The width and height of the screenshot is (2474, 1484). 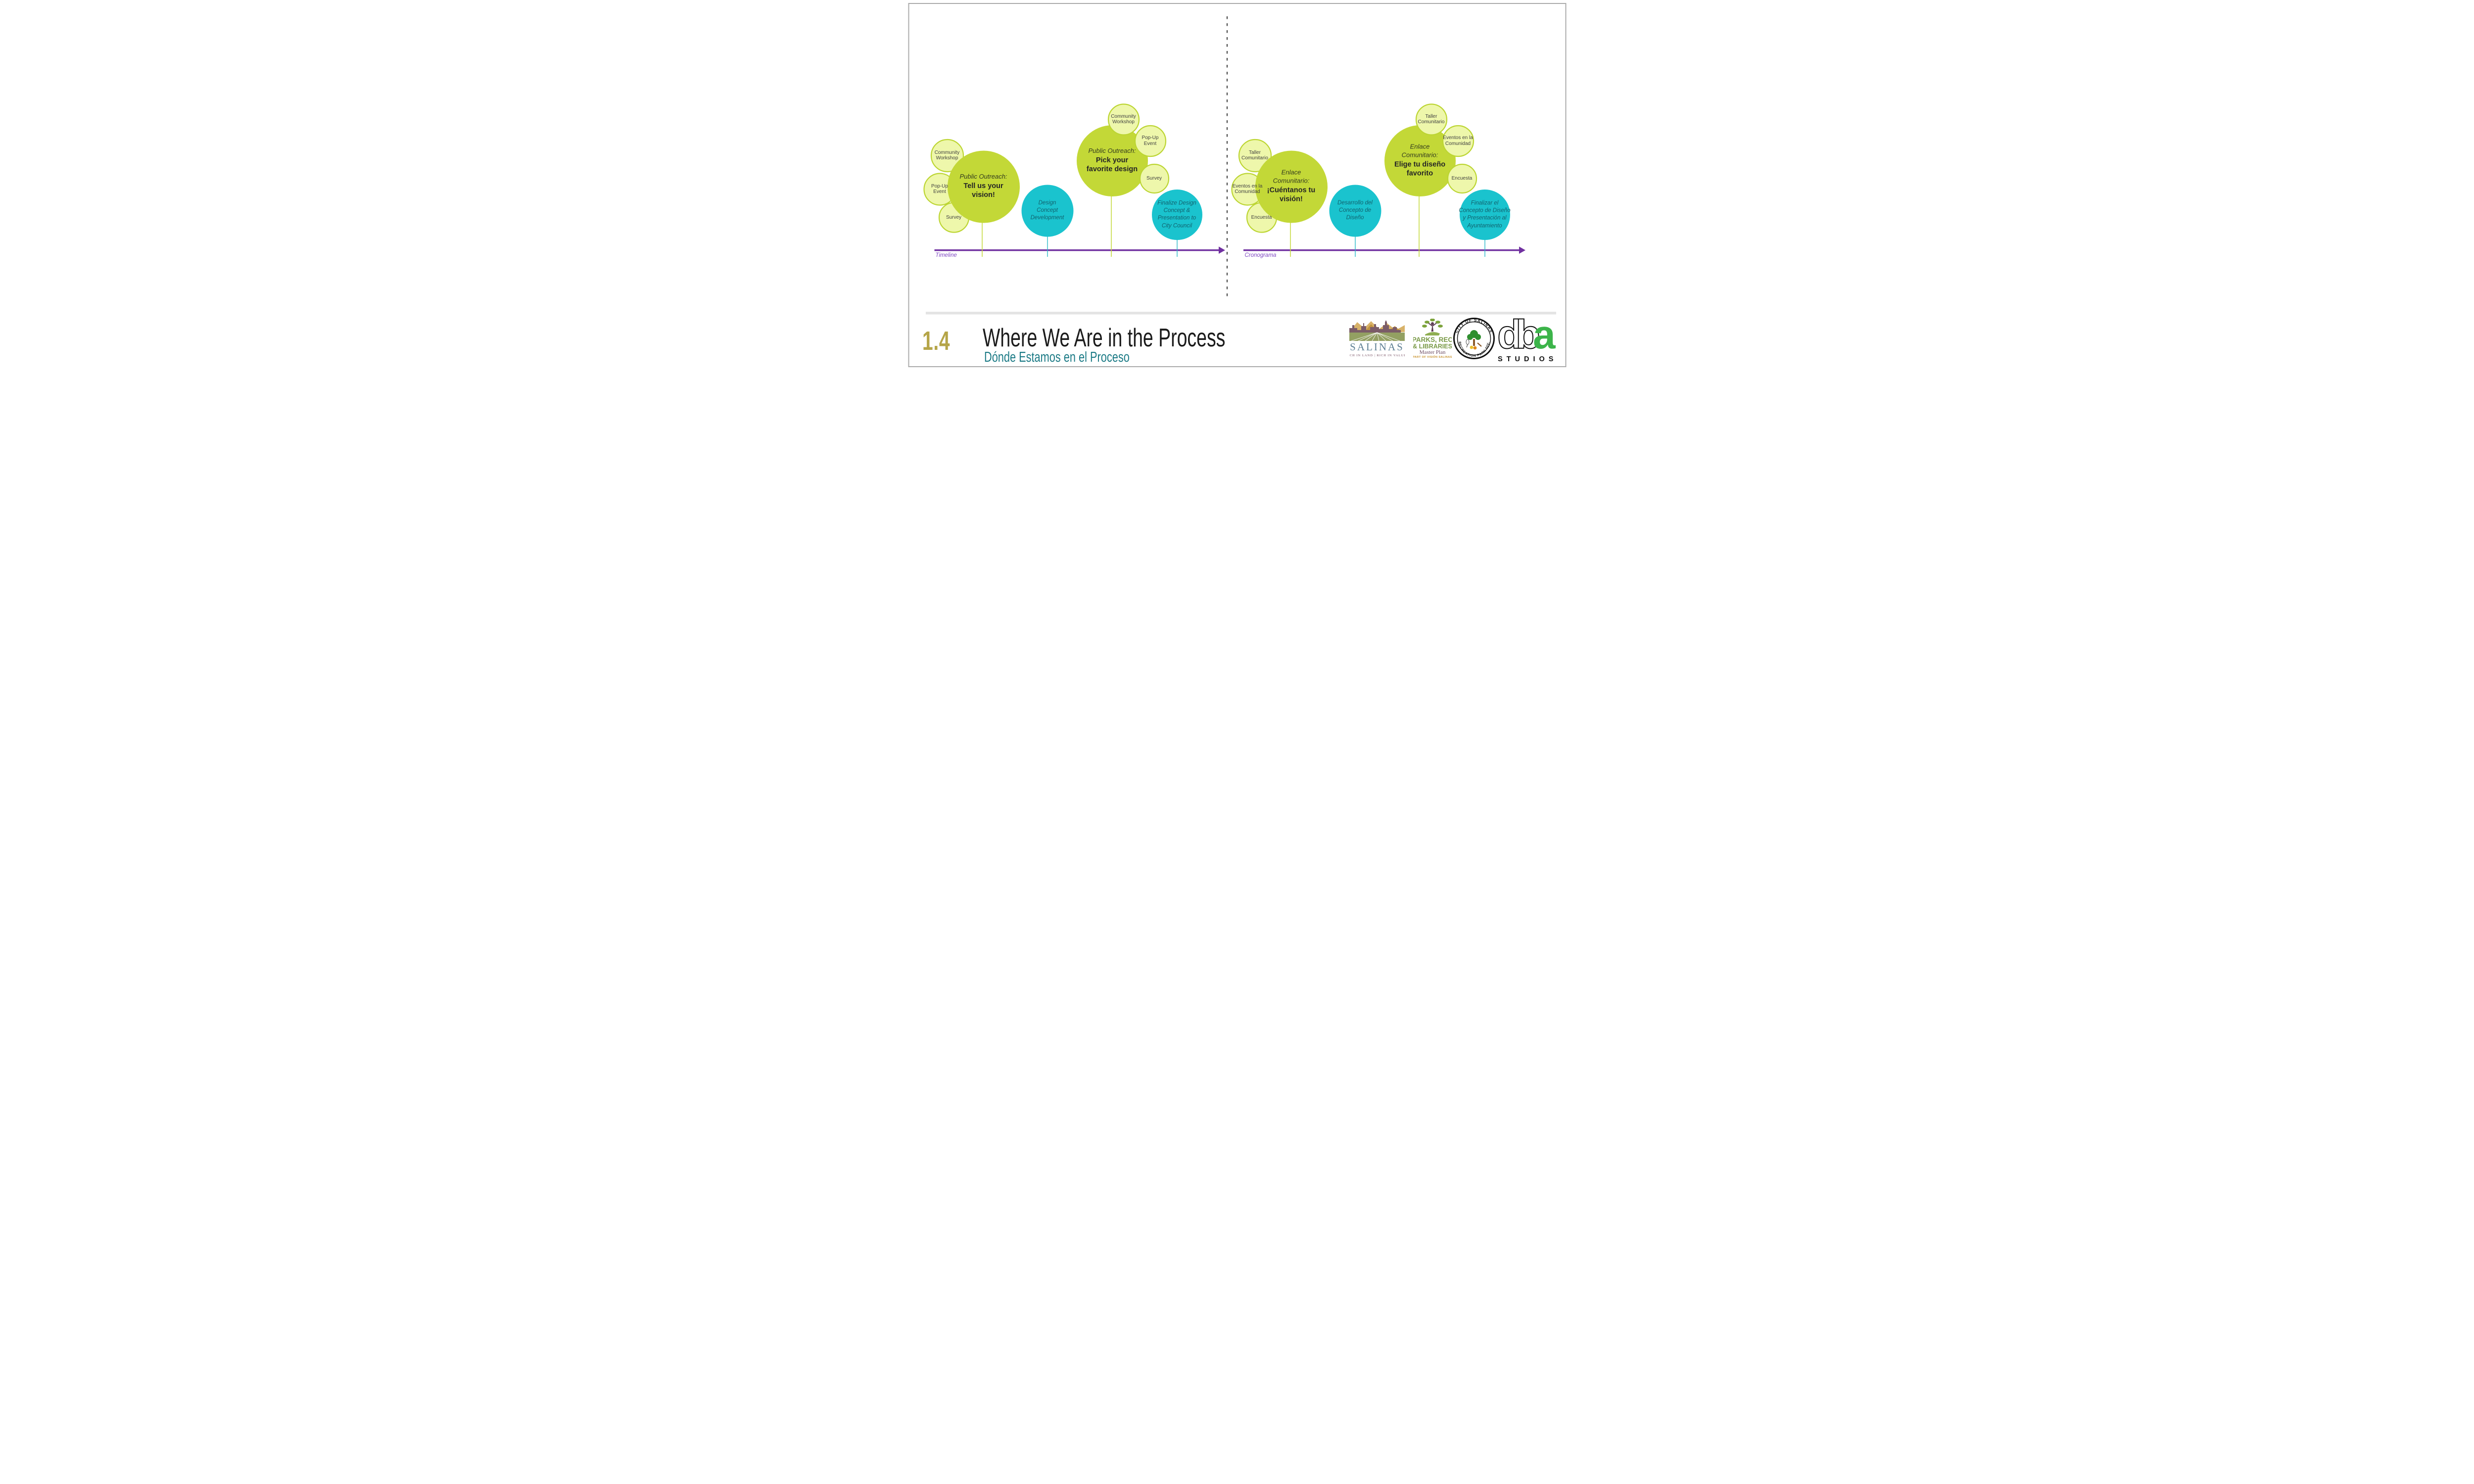 I want to click on page-title: Where We Are in the Process, so click(x=1103, y=338).